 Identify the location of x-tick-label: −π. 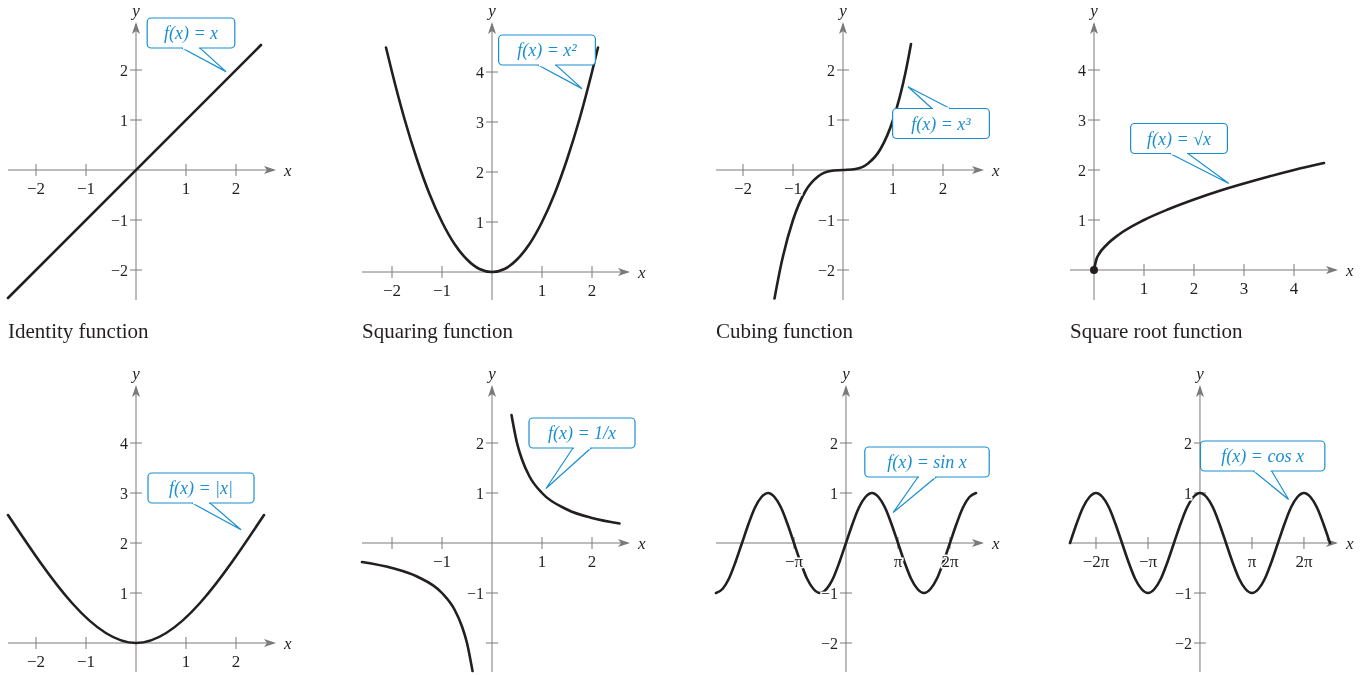
(1148, 561).